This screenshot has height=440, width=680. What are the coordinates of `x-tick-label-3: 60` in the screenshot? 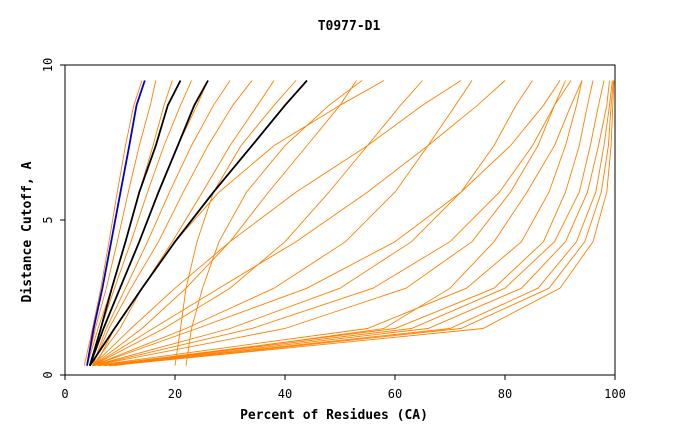 It's located at (395, 394).